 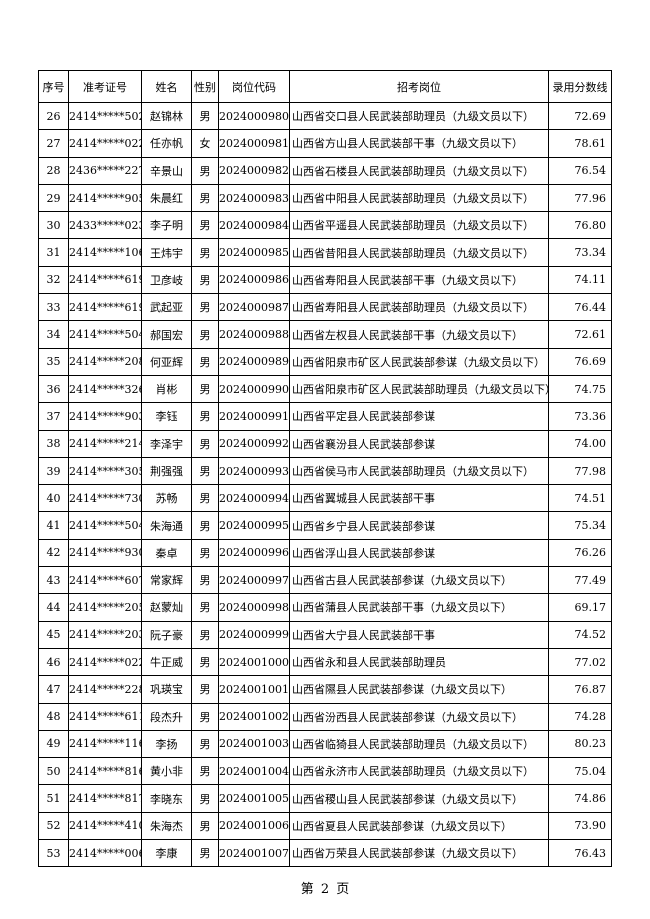 I want to click on score-cell: 76.43, so click(x=580, y=853).